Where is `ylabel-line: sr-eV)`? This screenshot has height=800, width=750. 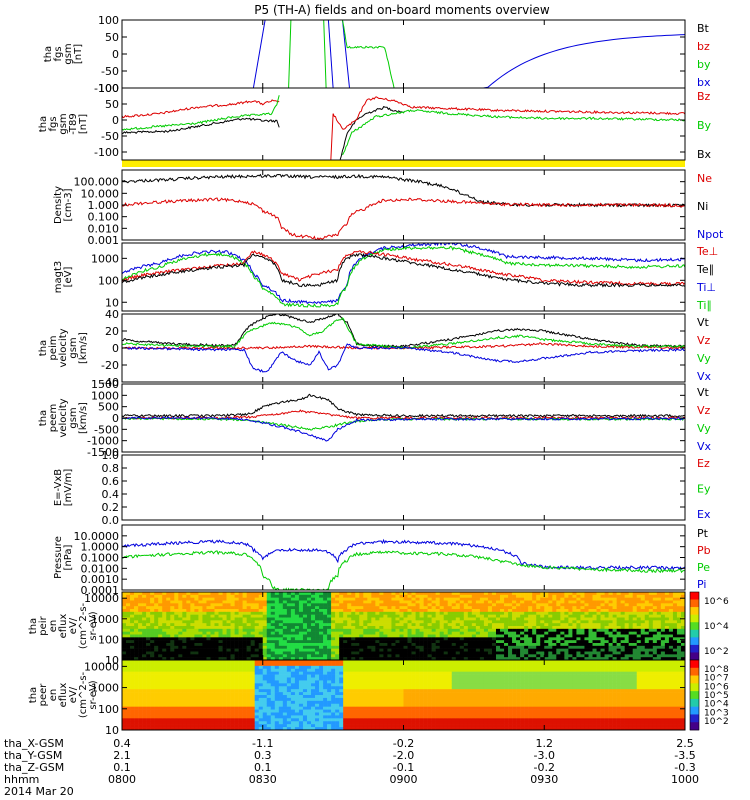 ylabel-line: sr-eV) is located at coordinates (93, 694).